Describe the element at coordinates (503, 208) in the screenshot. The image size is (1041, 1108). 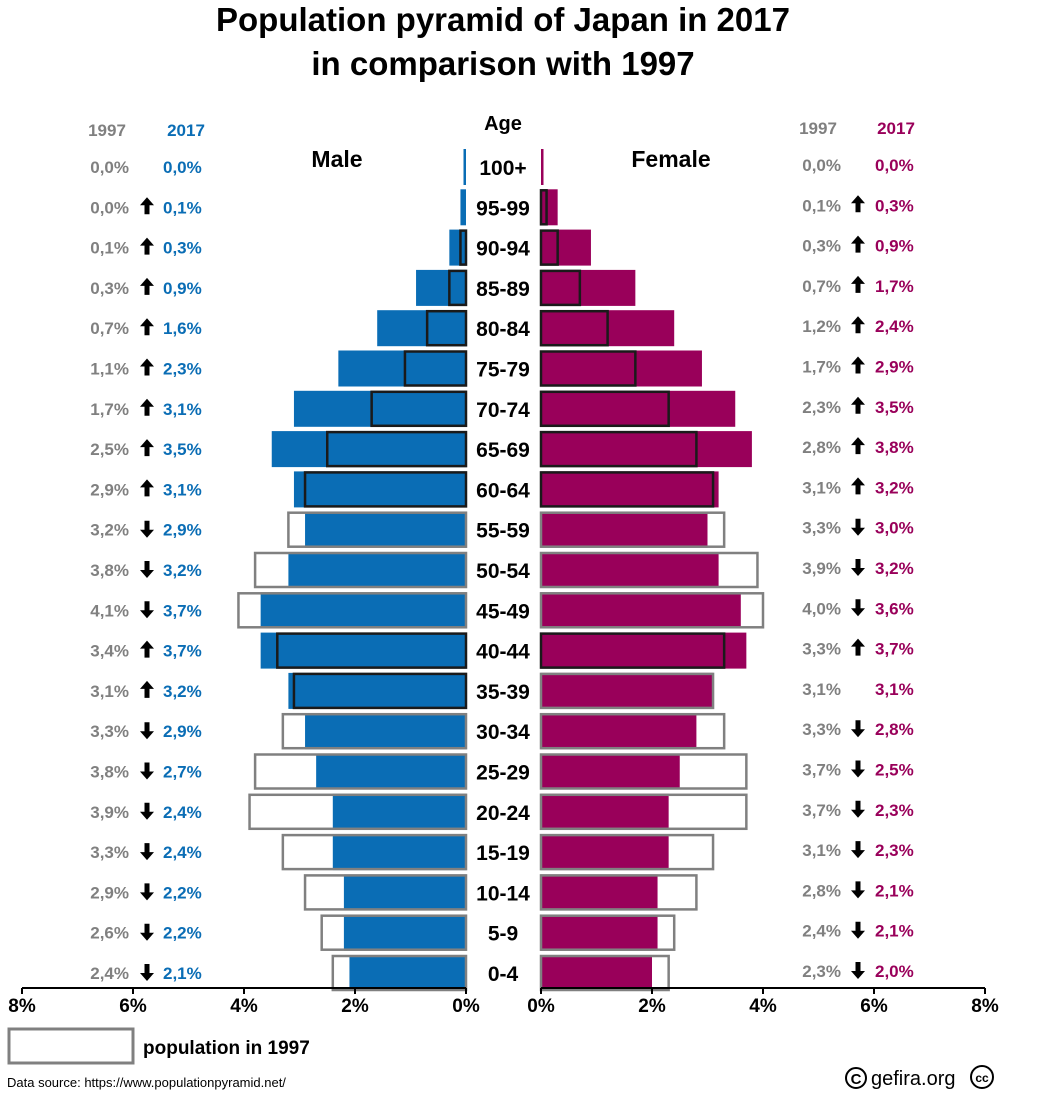
I see `age-label: 95-99` at that location.